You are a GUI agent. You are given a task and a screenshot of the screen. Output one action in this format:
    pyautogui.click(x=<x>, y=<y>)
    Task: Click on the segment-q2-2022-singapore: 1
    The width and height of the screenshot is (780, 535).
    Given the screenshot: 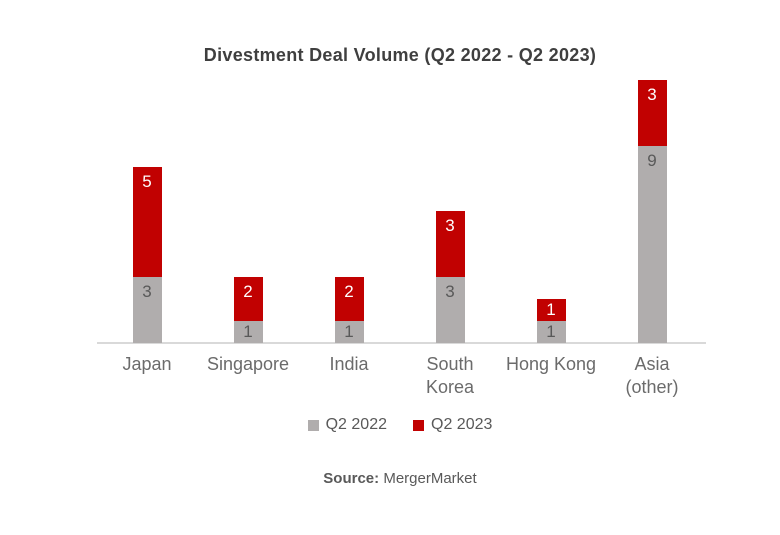 What is the action you would take?
    pyautogui.click(x=248, y=332)
    